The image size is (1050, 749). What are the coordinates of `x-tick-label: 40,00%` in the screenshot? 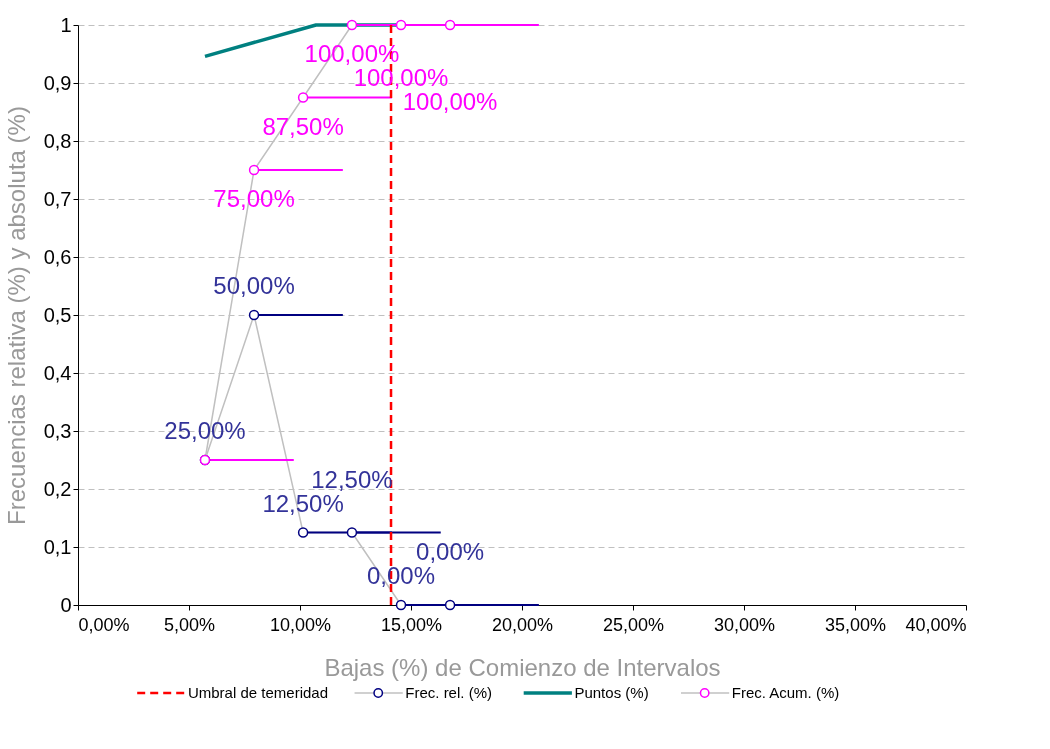 It's located at (936, 624).